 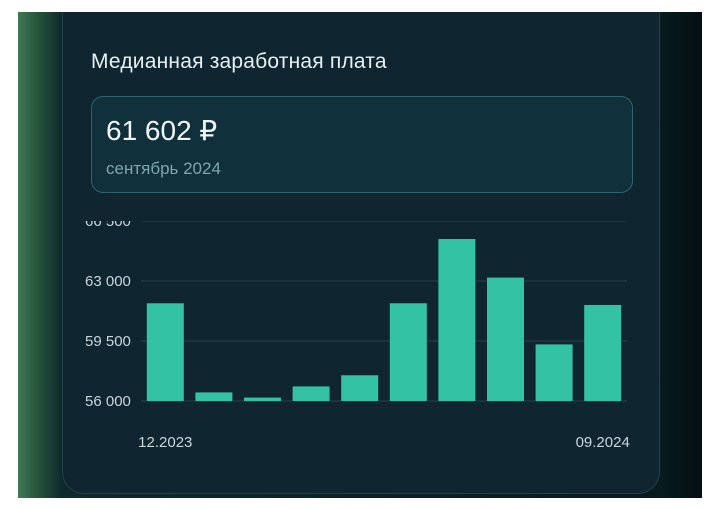 I want to click on bar-03.2024, so click(x=311, y=393).